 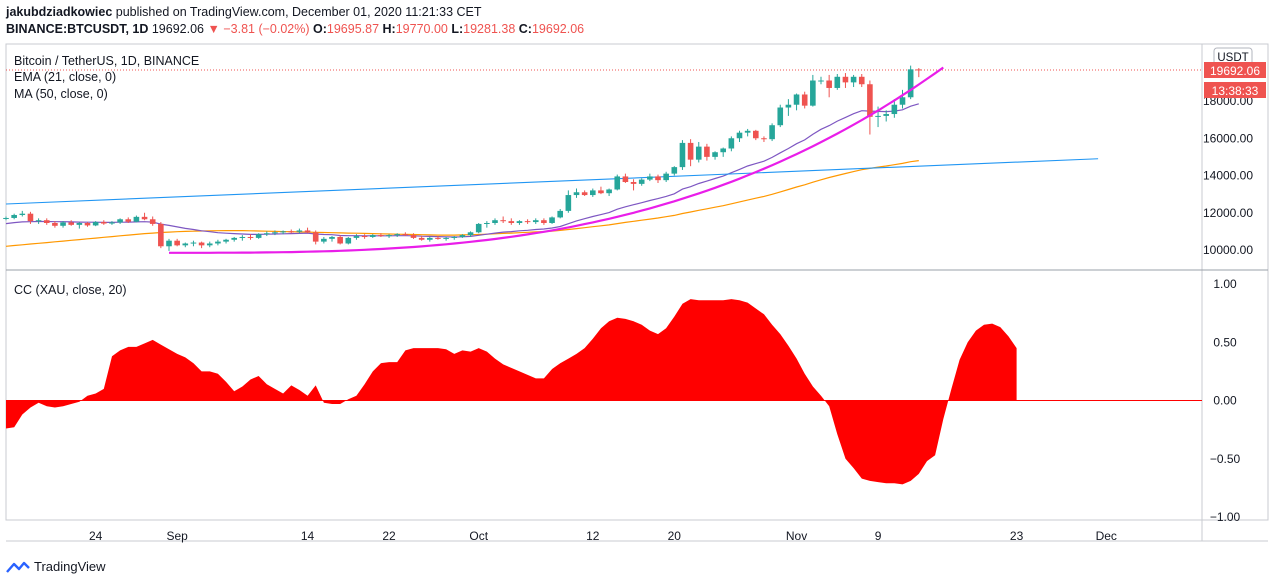 I want to click on author-name: jakubdziadkowiec, so click(x=59, y=12).